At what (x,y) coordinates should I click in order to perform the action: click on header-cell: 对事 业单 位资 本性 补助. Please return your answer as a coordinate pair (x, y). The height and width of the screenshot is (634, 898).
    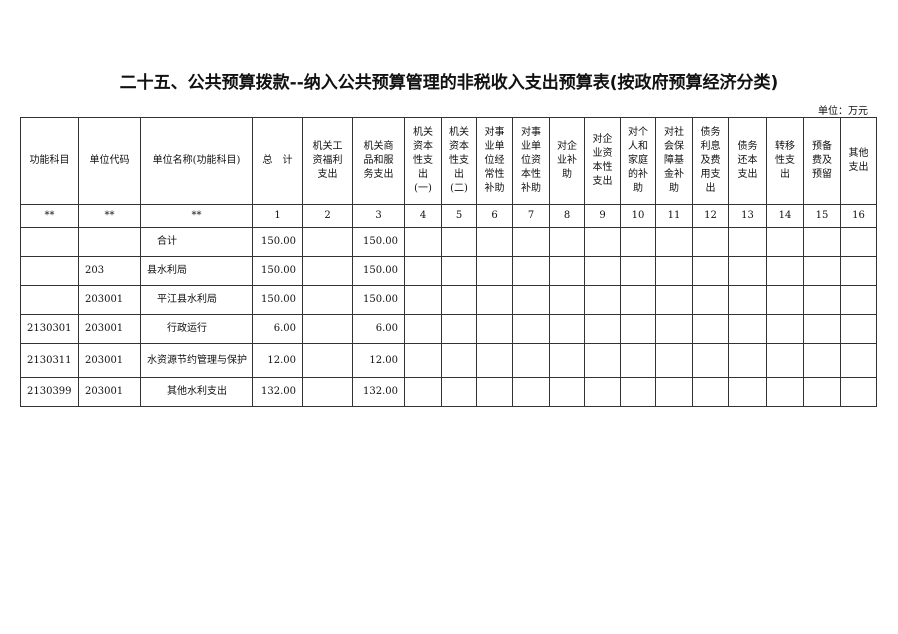
    Looking at the image, I should click on (531, 161).